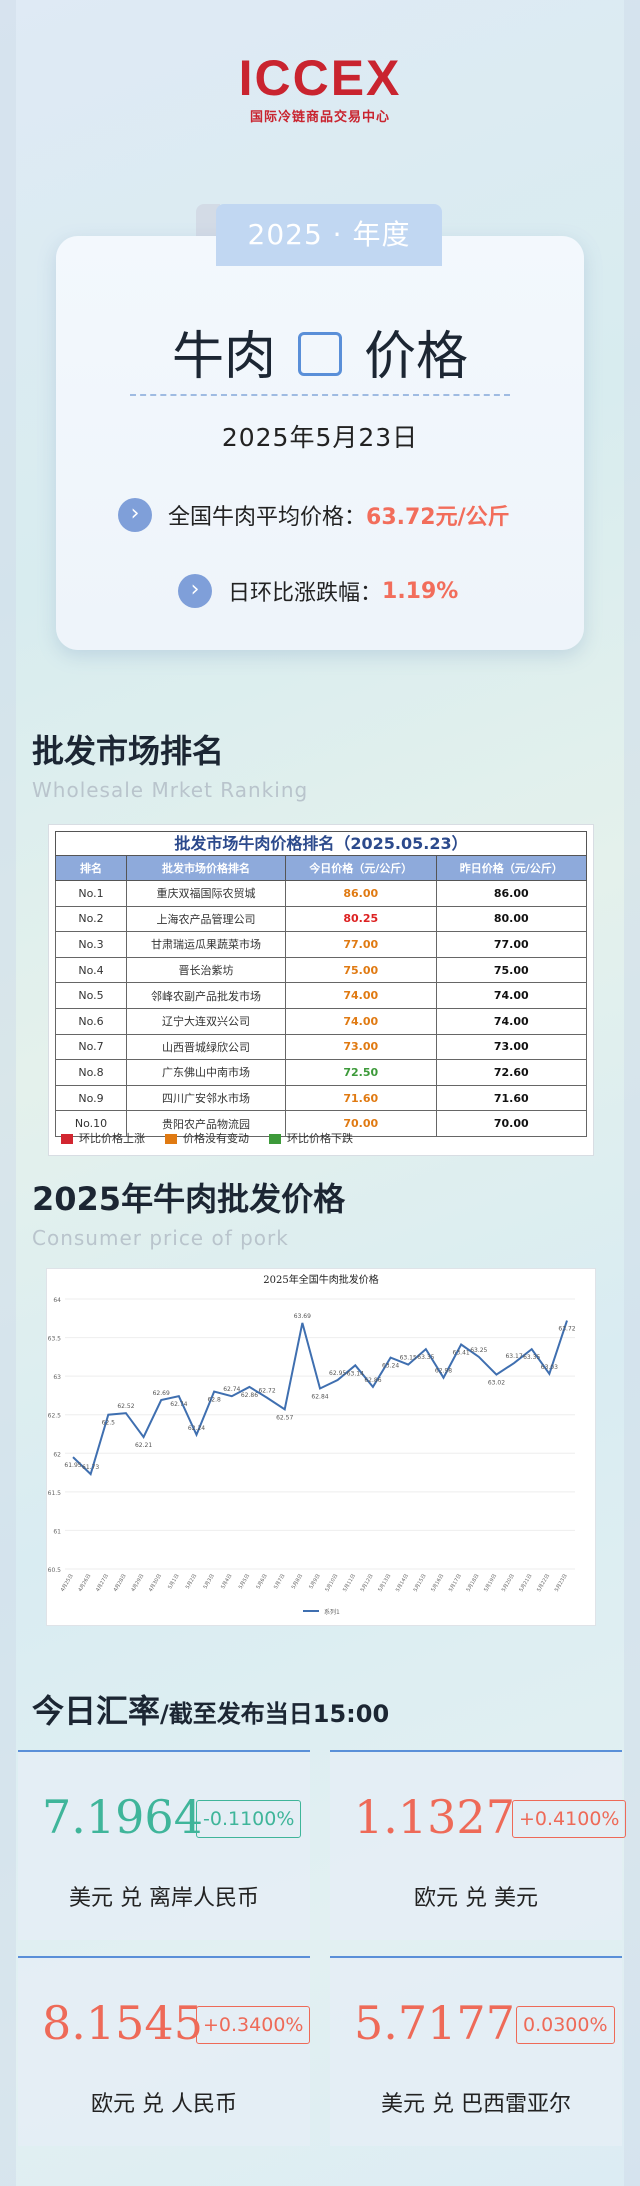 The width and height of the screenshot is (640, 2186). Describe the element at coordinates (478, 1845) in the screenshot. I see `exchange-card-eur-usd: 1.1327 +0.4100% 欧元 兑 美元` at that location.